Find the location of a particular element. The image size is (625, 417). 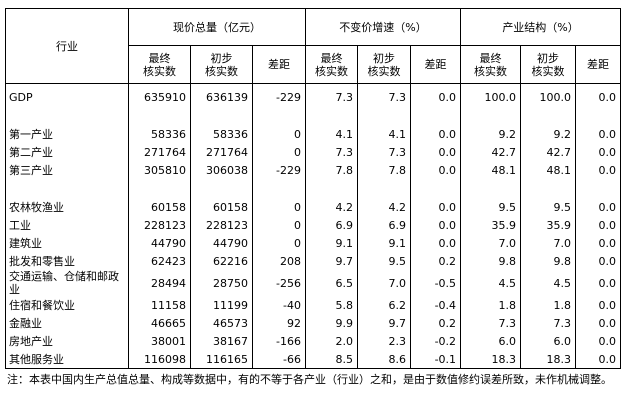

cell-value: 4.2 is located at coordinates (384, 207).